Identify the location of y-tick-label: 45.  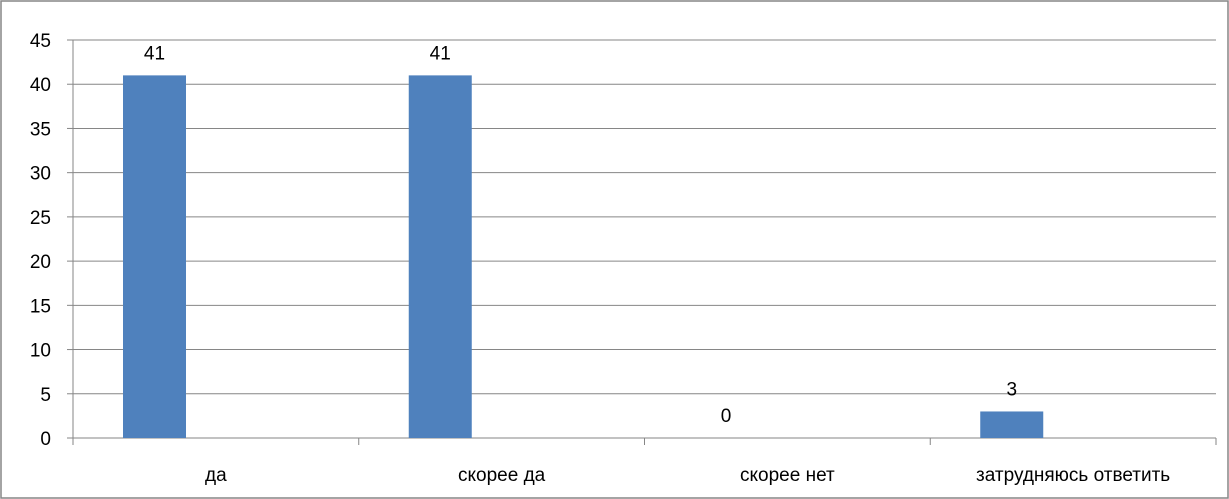
(40, 41).